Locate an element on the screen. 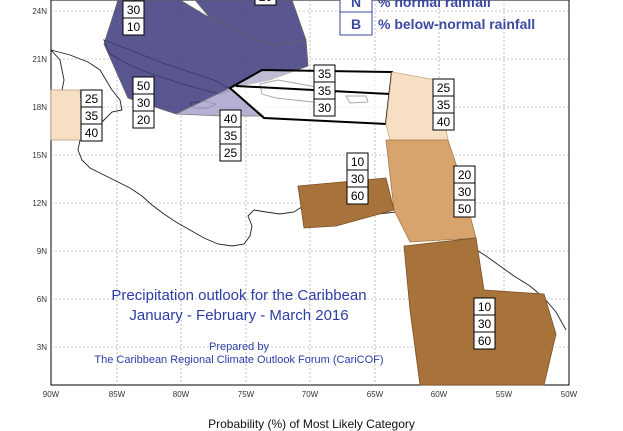  region-abc-islands is located at coordinates (346, 203).